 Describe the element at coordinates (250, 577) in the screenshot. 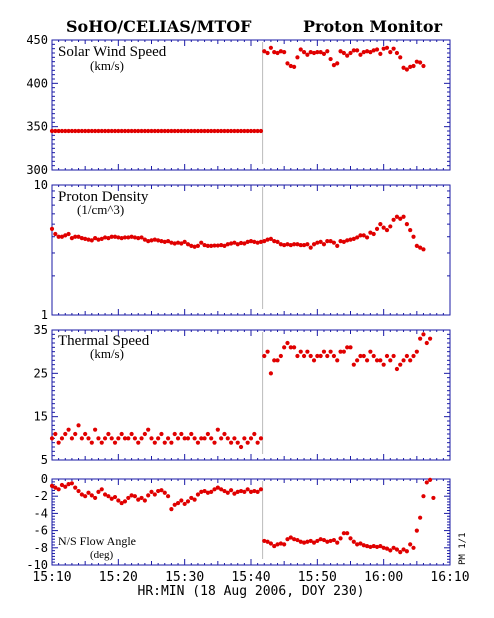

I see `x-tick-label: 15:40` at that location.